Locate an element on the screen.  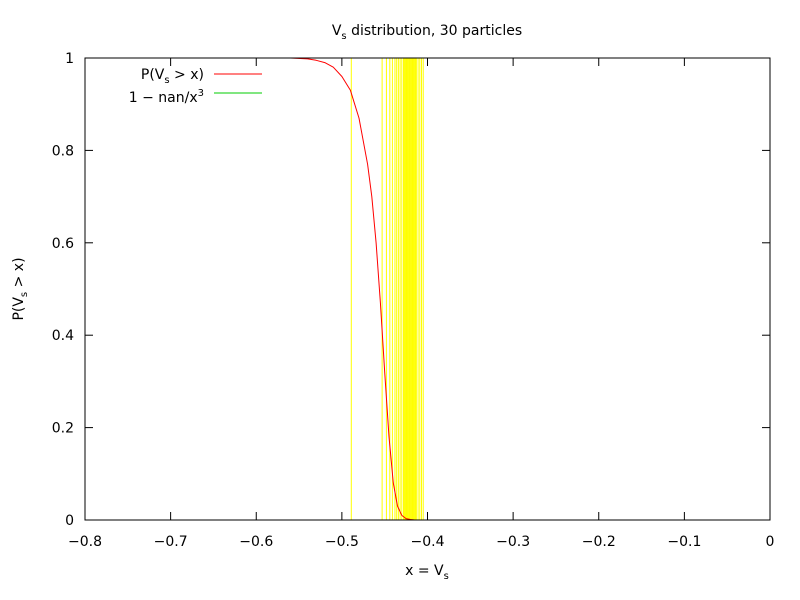
legend: P(Vs > x) 1 − nan/x3 is located at coordinates (195, 86).